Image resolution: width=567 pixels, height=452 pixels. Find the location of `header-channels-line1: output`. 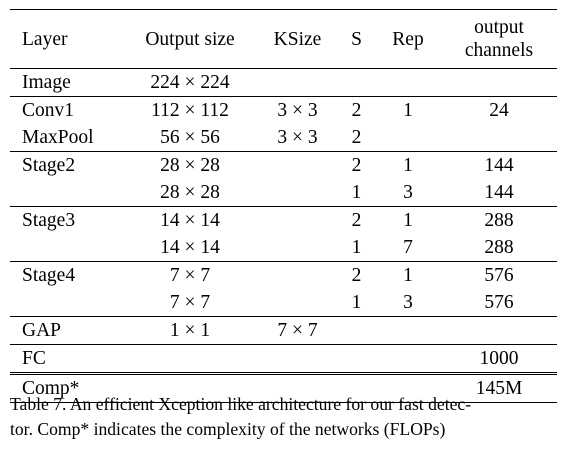

header-channels-line1: output is located at coordinates (499, 27).